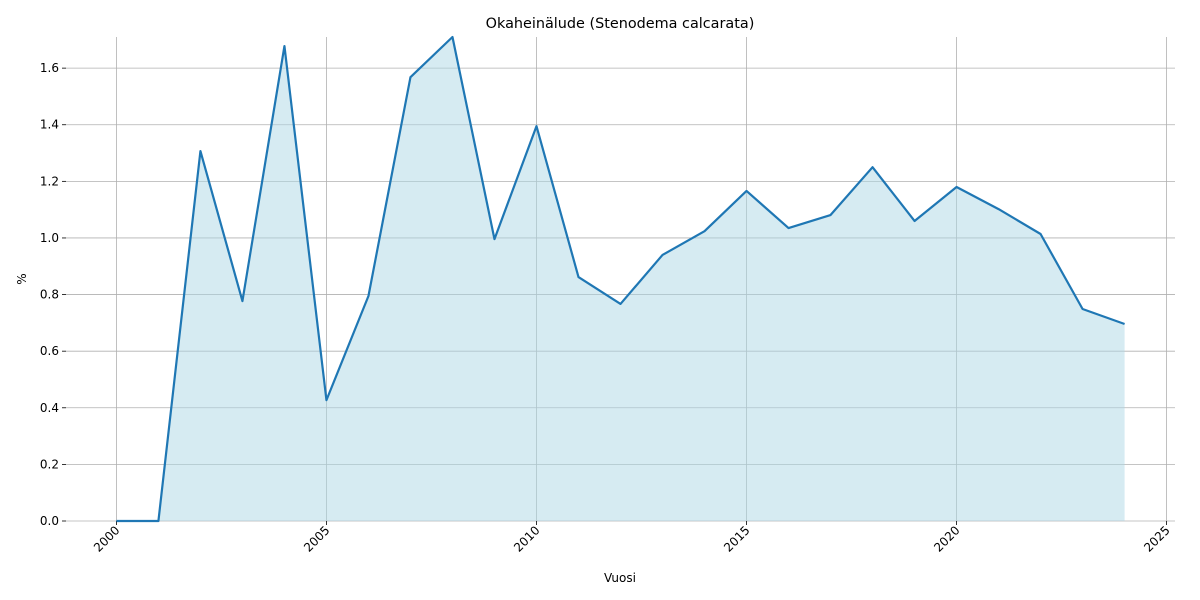 This screenshot has width=1200, height=600. Describe the element at coordinates (49, 295) in the screenshot. I see `y-tick-label: 0.8` at that location.